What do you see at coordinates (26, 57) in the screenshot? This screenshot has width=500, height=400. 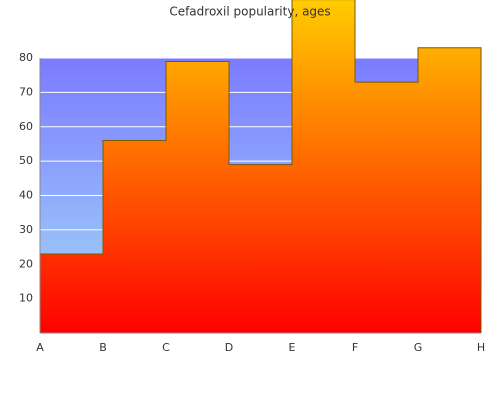 I see `y-tick-label: 80` at bounding box center [26, 57].